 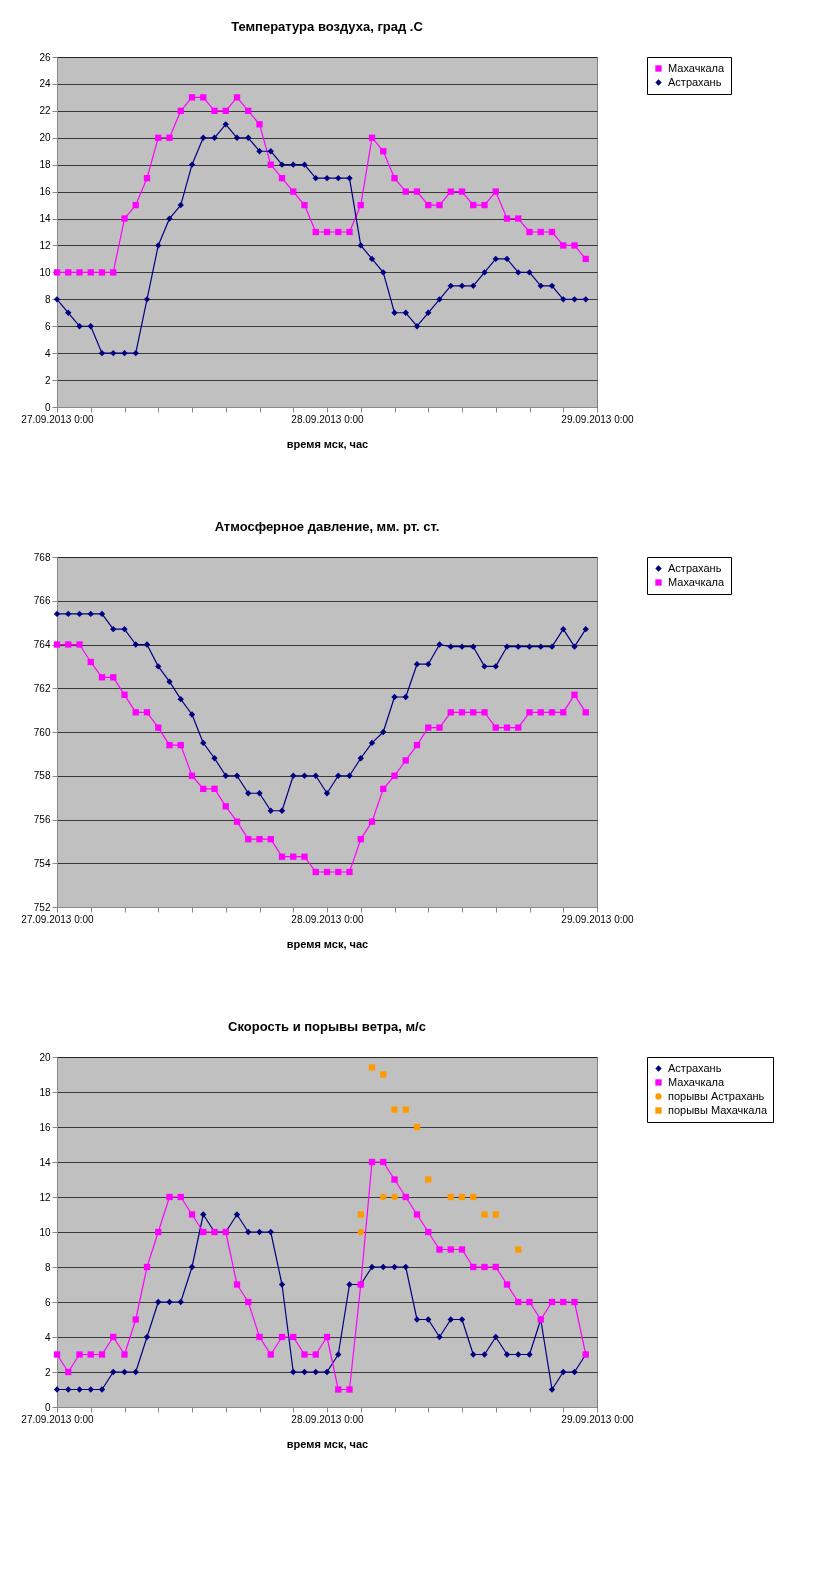 What do you see at coordinates (42, 863) in the screenshot?
I see `y-tick-label: 754` at bounding box center [42, 863].